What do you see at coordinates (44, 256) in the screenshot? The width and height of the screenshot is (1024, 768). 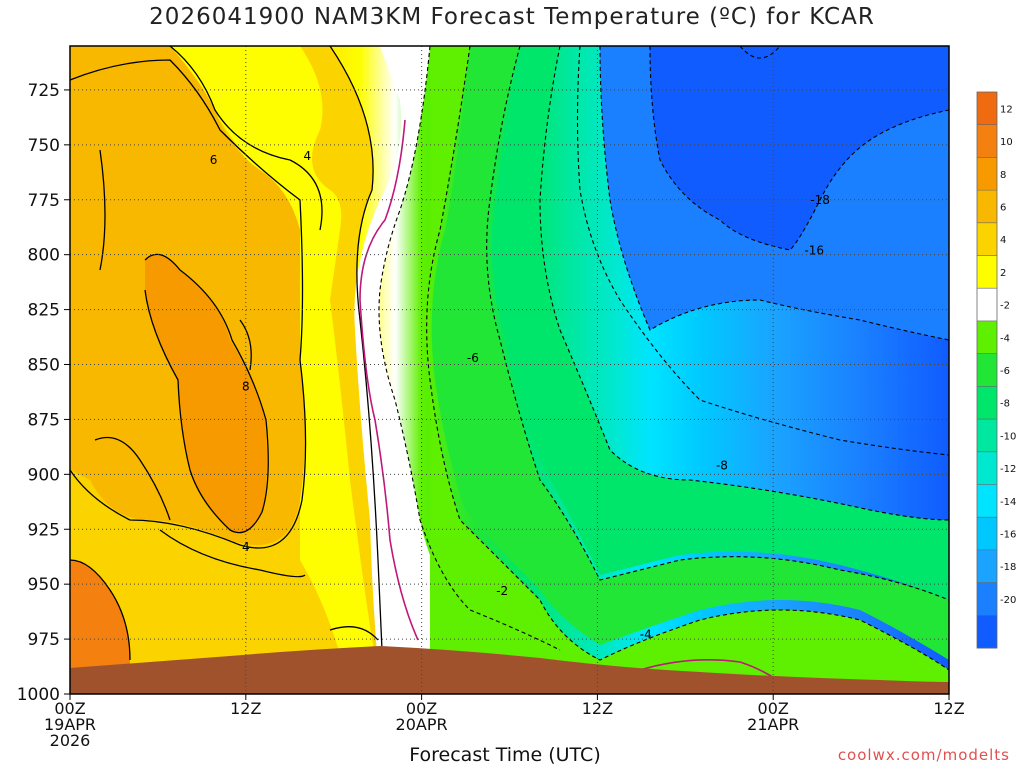 I see `y-tick-label: 800` at bounding box center [44, 256].